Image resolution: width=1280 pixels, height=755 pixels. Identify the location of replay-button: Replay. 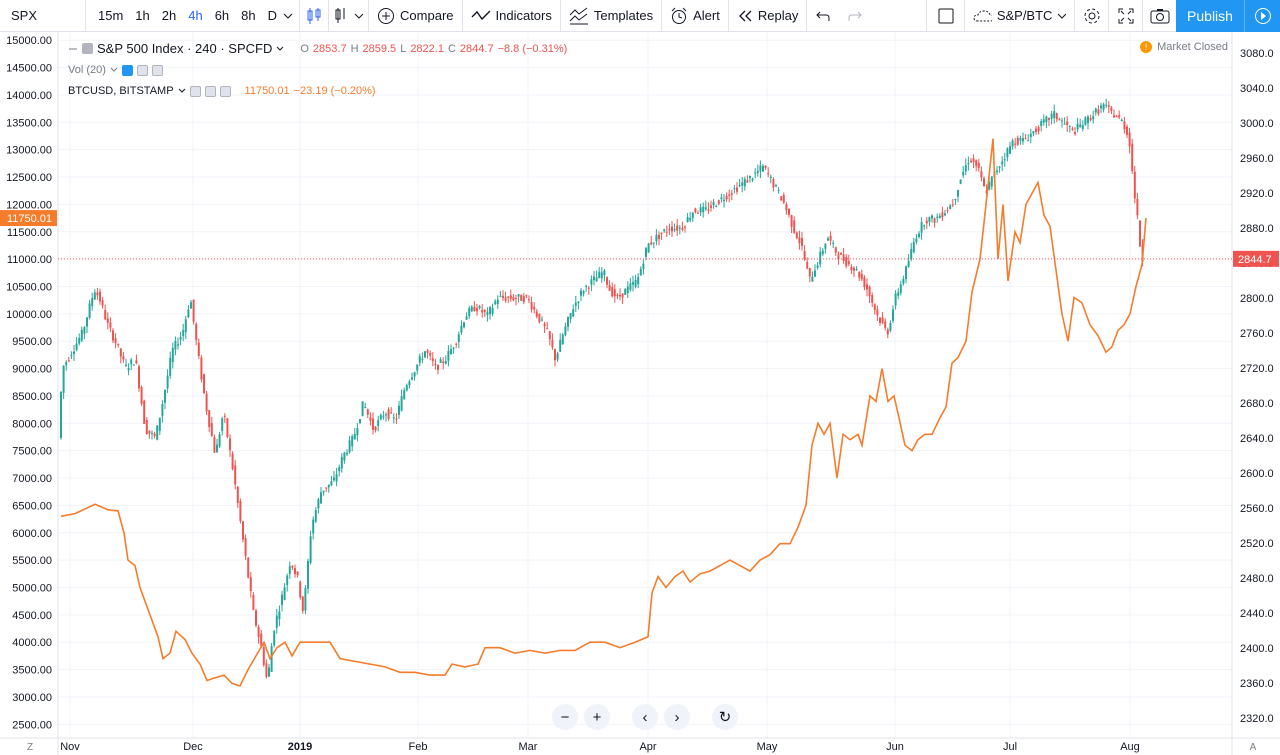
(768, 16).